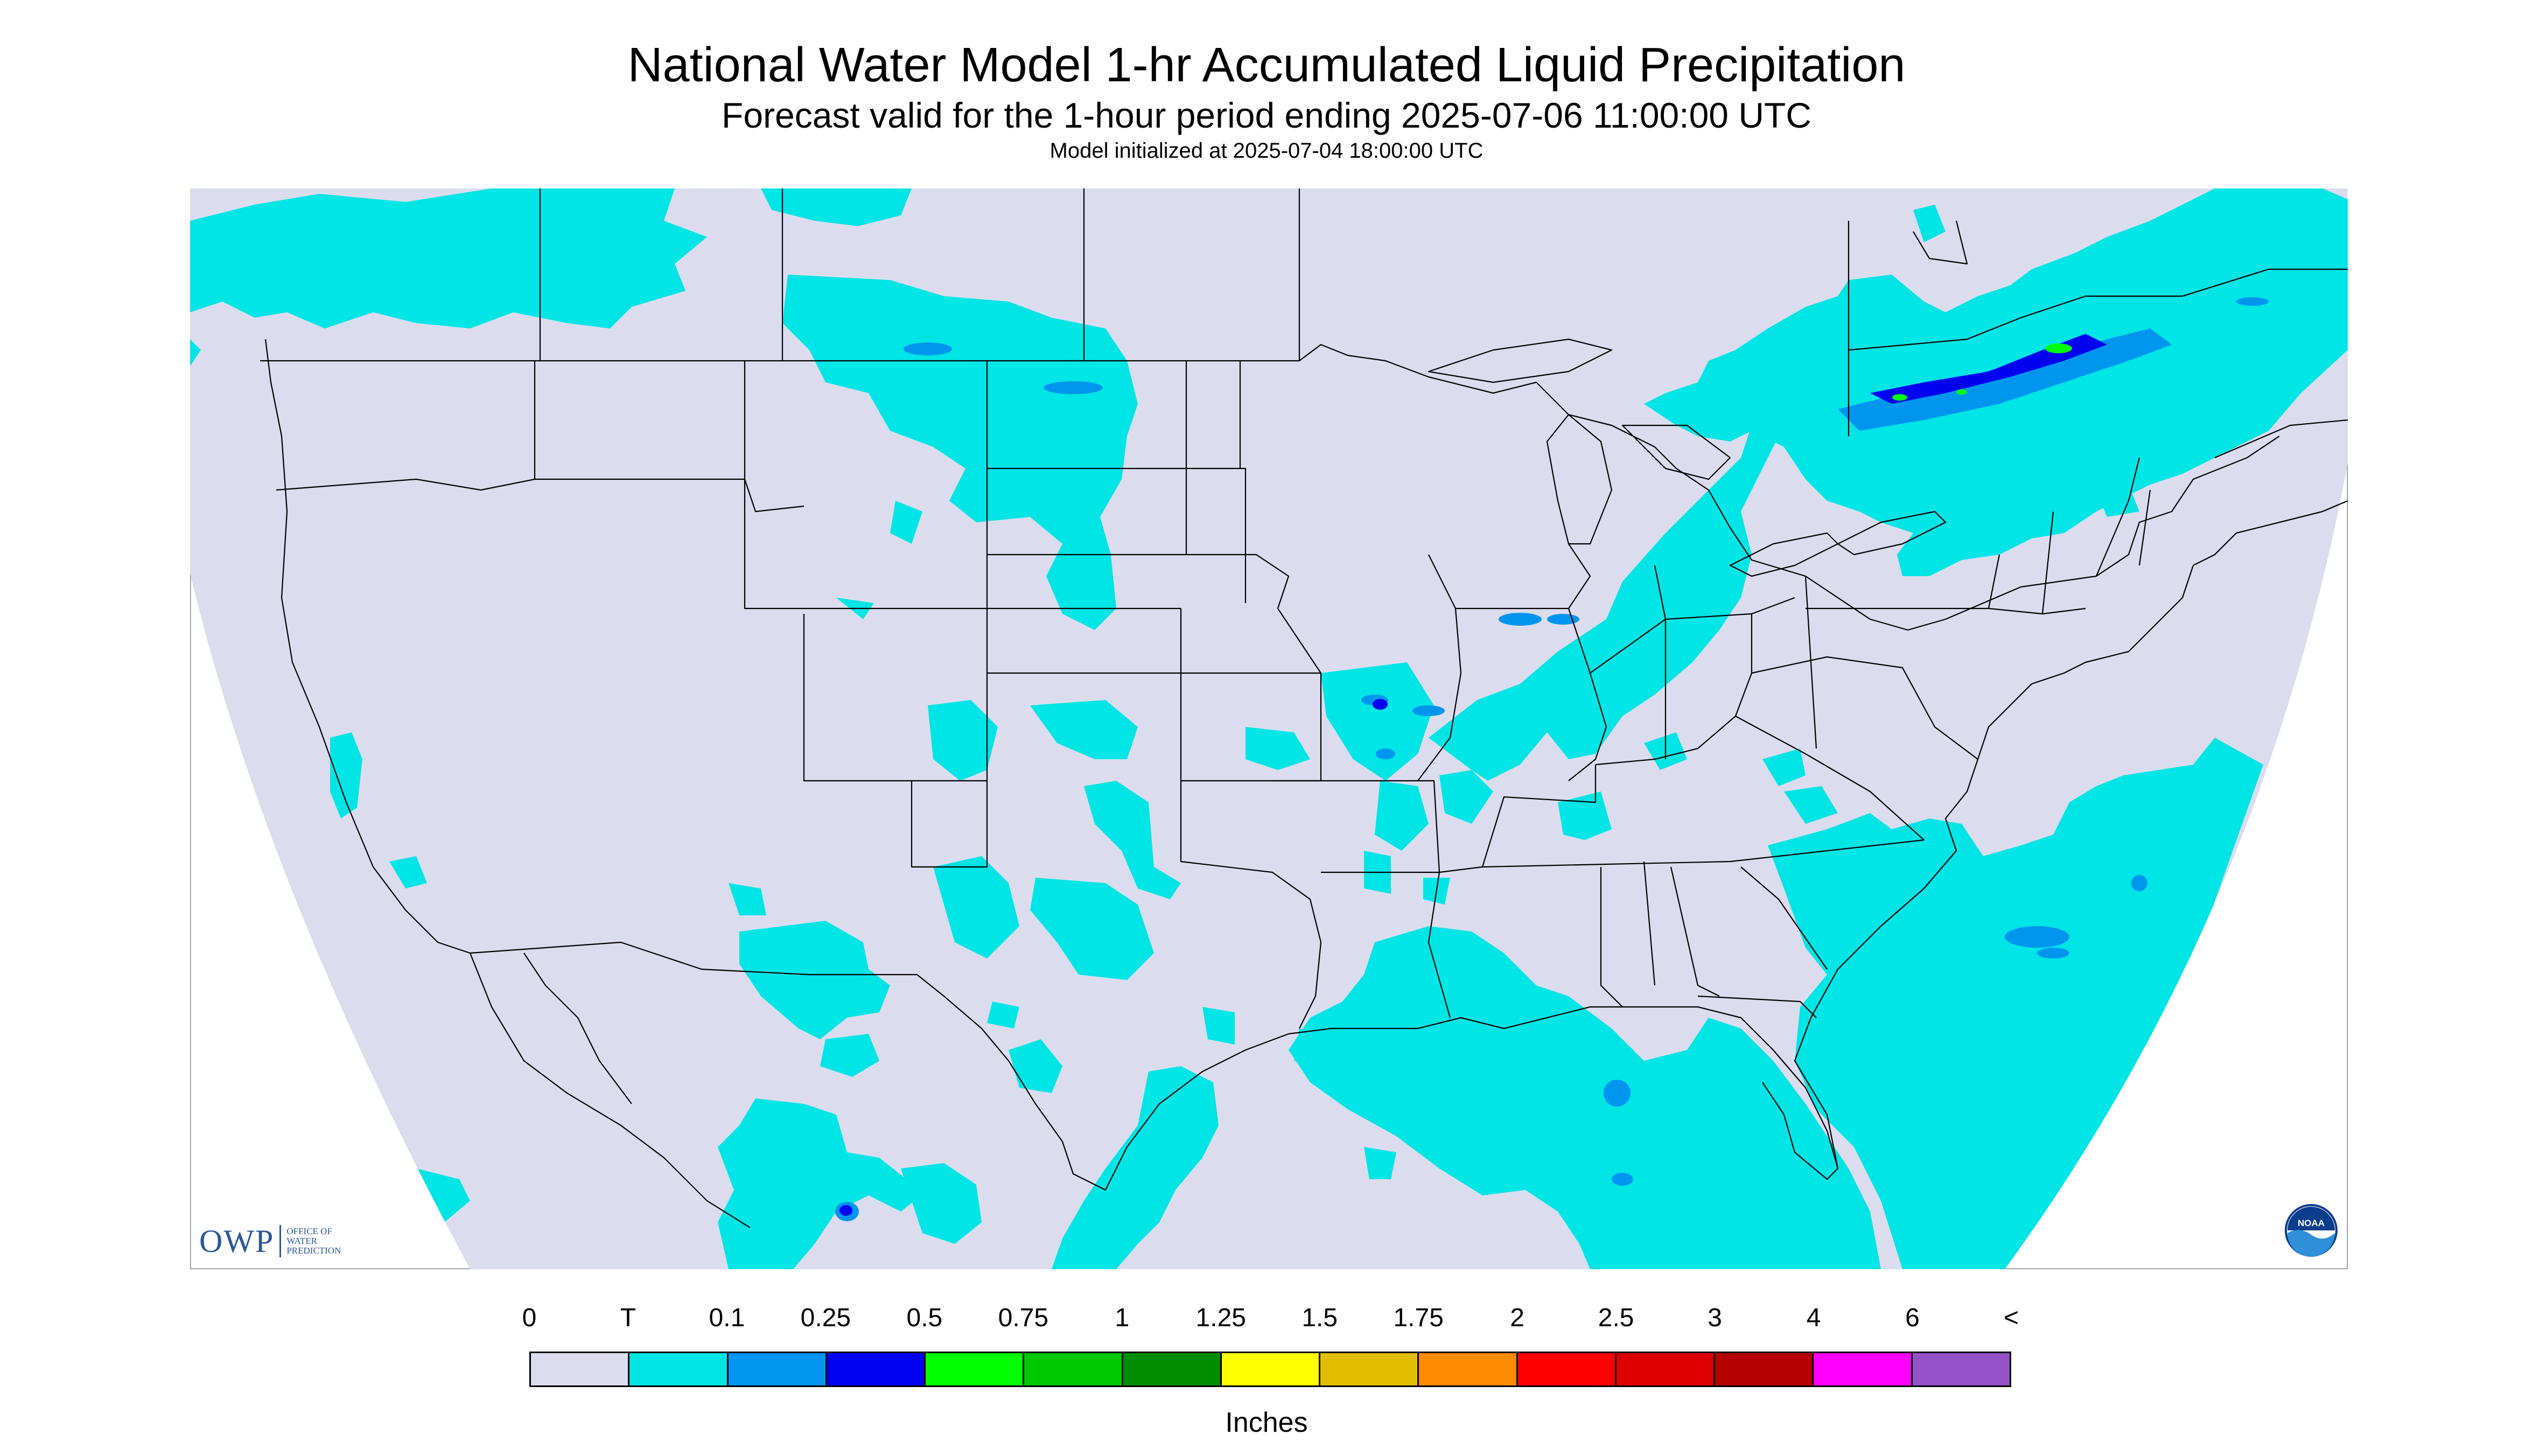 Image resolution: width=2533 pixels, height=1456 pixels. What do you see at coordinates (826, 1318) in the screenshot?
I see `legend-label: 0.25` at bounding box center [826, 1318].